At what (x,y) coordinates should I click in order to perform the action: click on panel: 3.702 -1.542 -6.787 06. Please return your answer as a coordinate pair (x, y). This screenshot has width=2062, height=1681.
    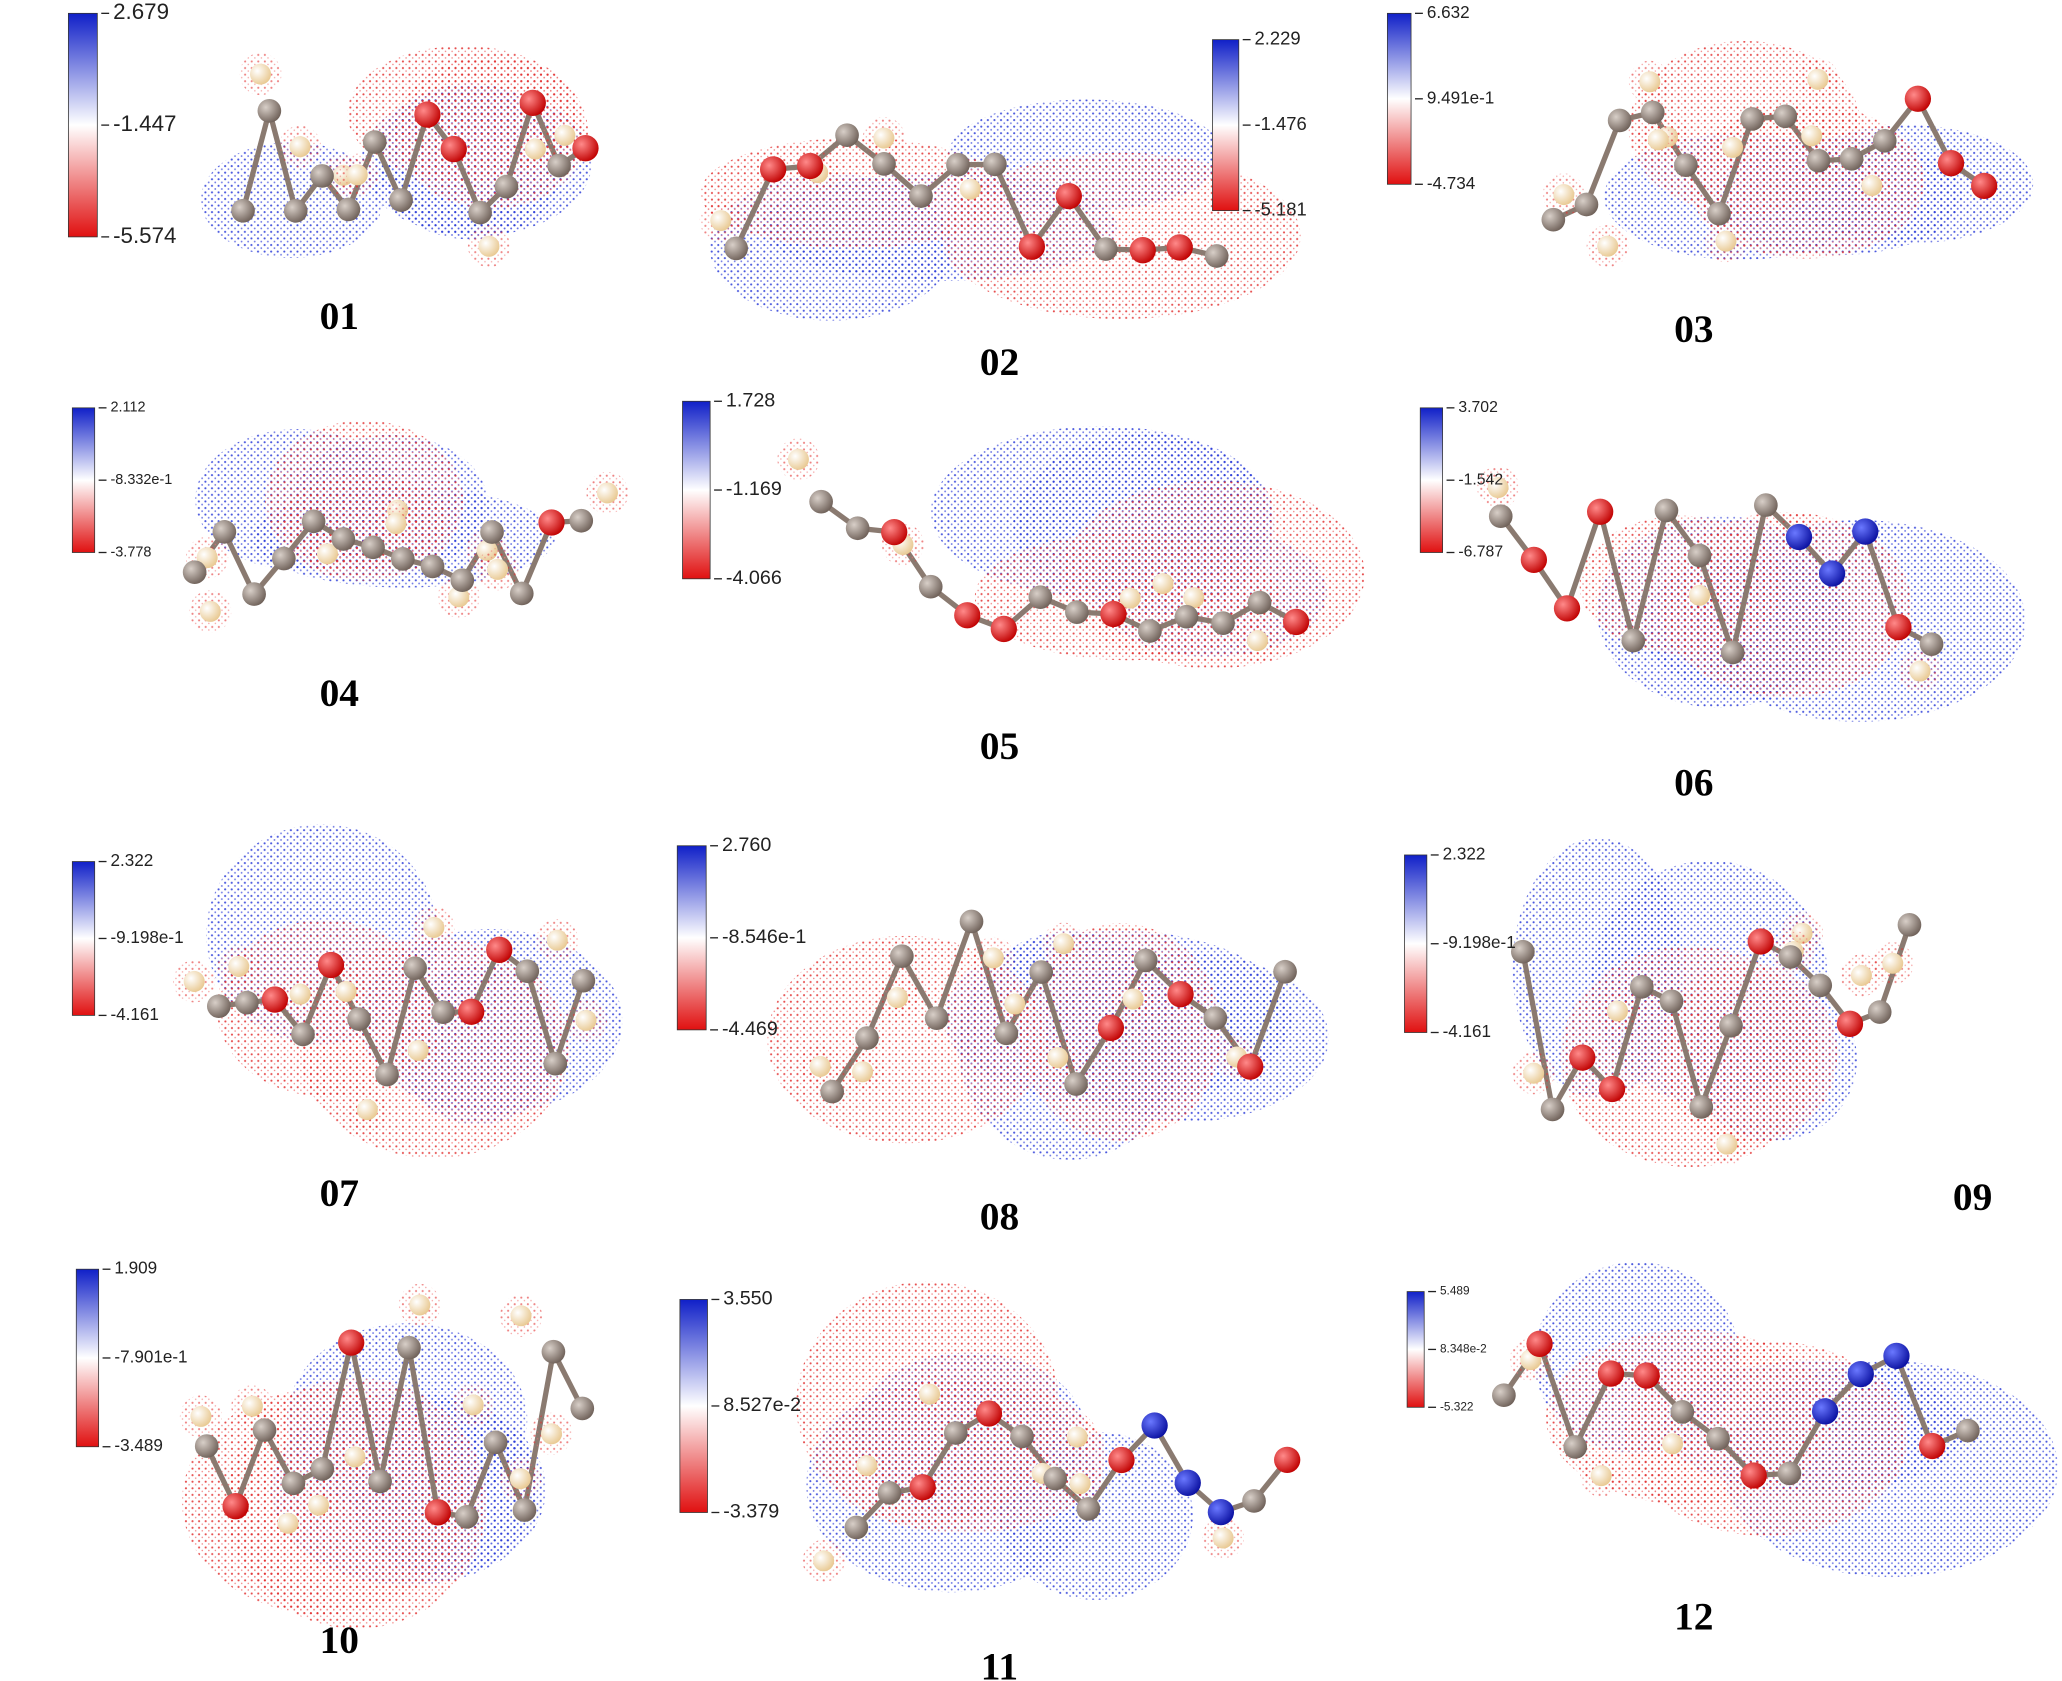
    Looking at the image, I should click on (1722, 602).